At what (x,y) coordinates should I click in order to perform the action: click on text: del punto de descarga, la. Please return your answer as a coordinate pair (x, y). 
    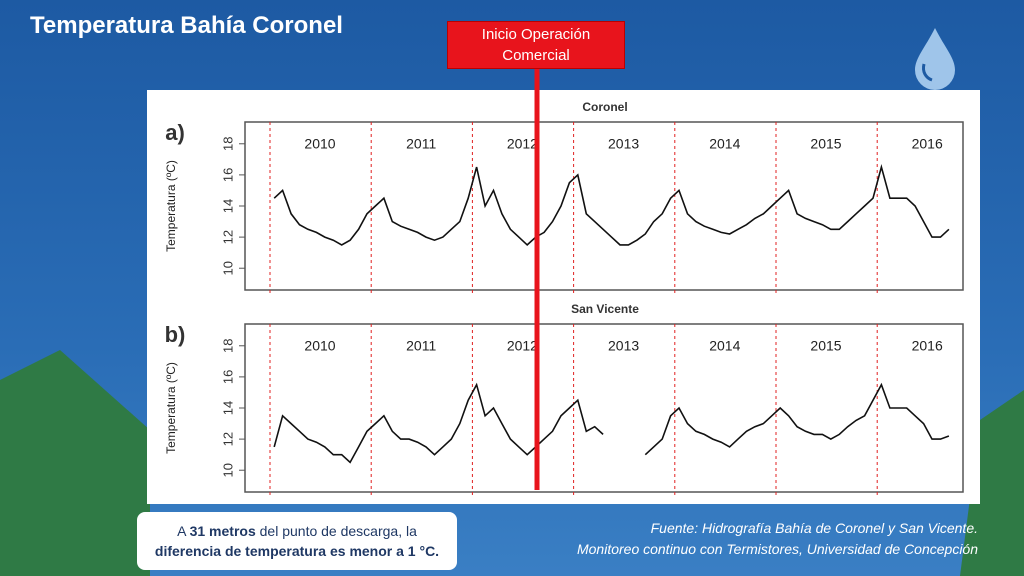
    Looking at the image, I should click on (336, 531).